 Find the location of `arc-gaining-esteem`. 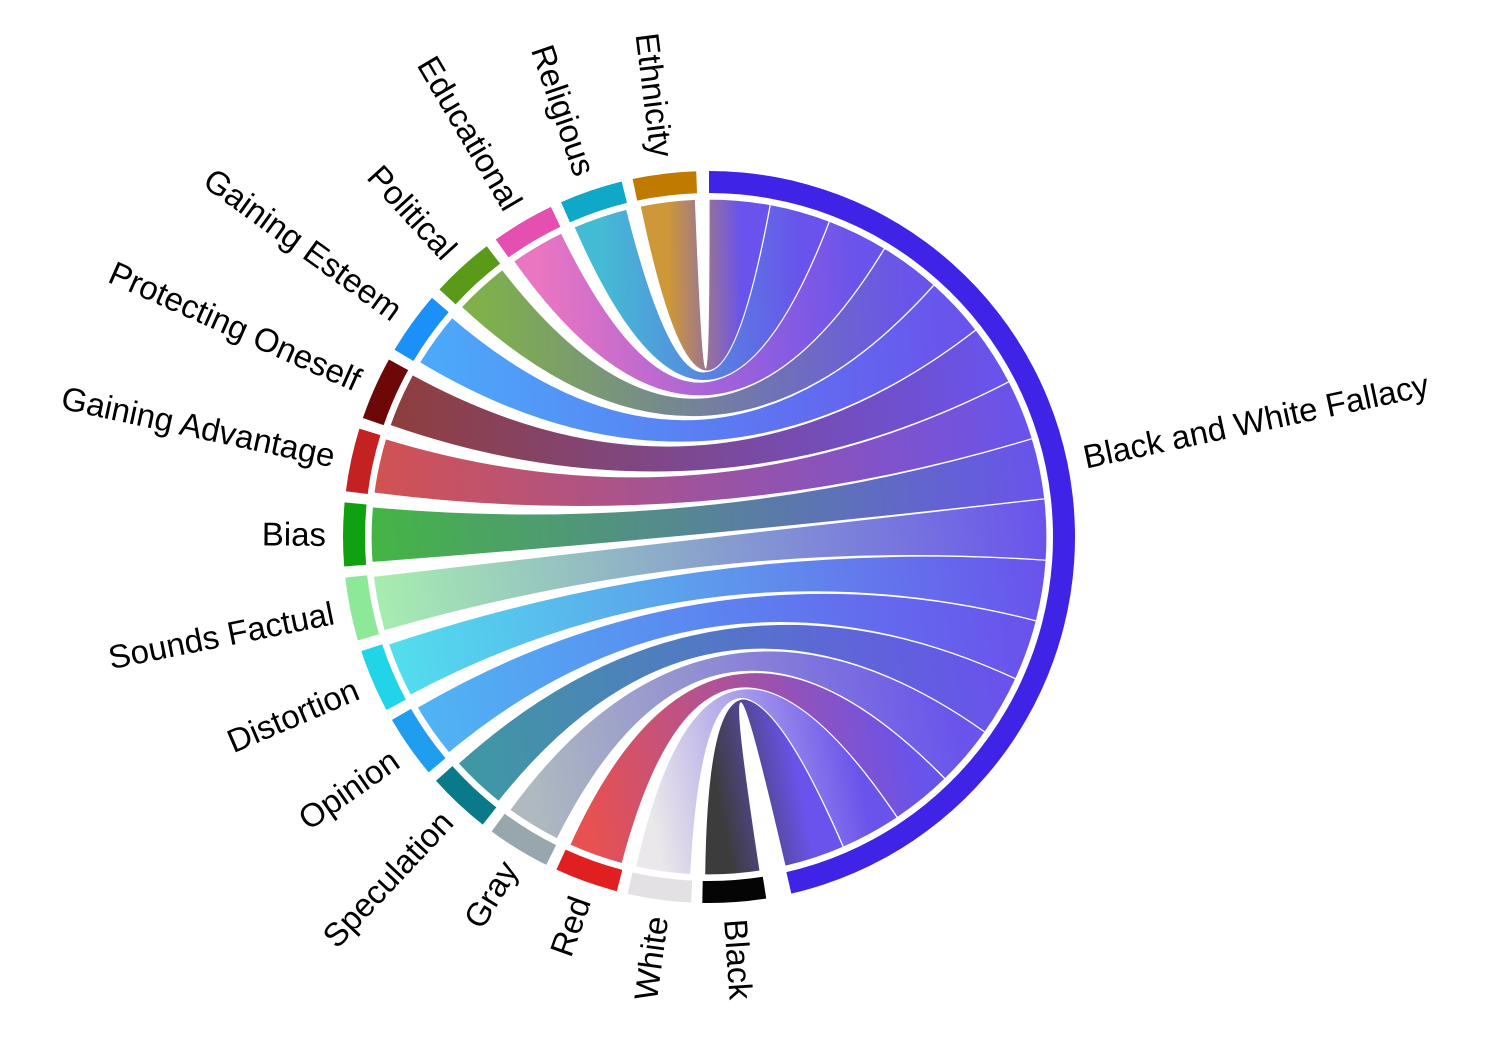

arc-gaining-esteem is located at coordinates (421, 329).